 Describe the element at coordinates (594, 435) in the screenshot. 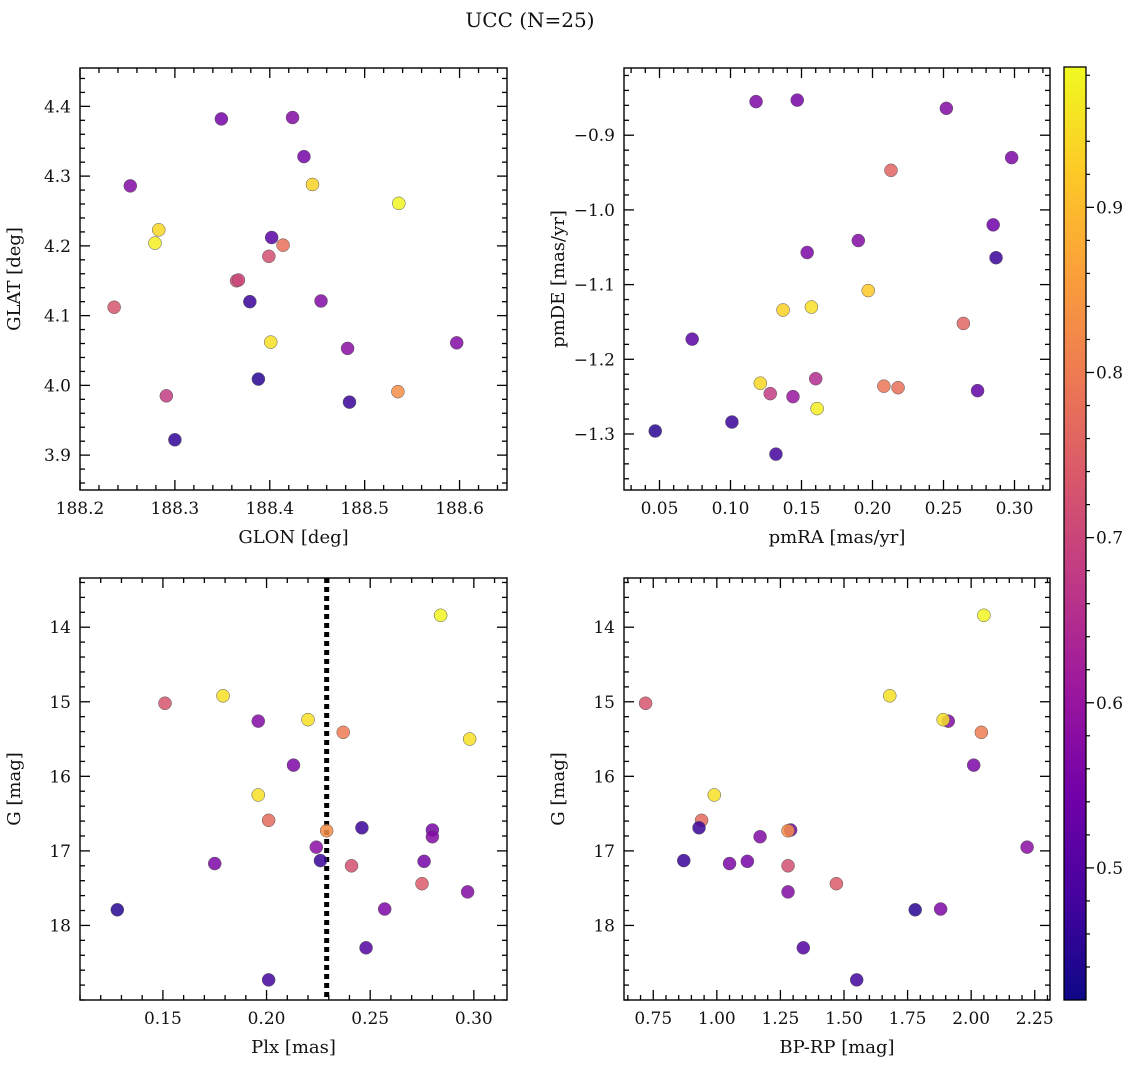

I see `y-tick-label: −1.3` at that location.